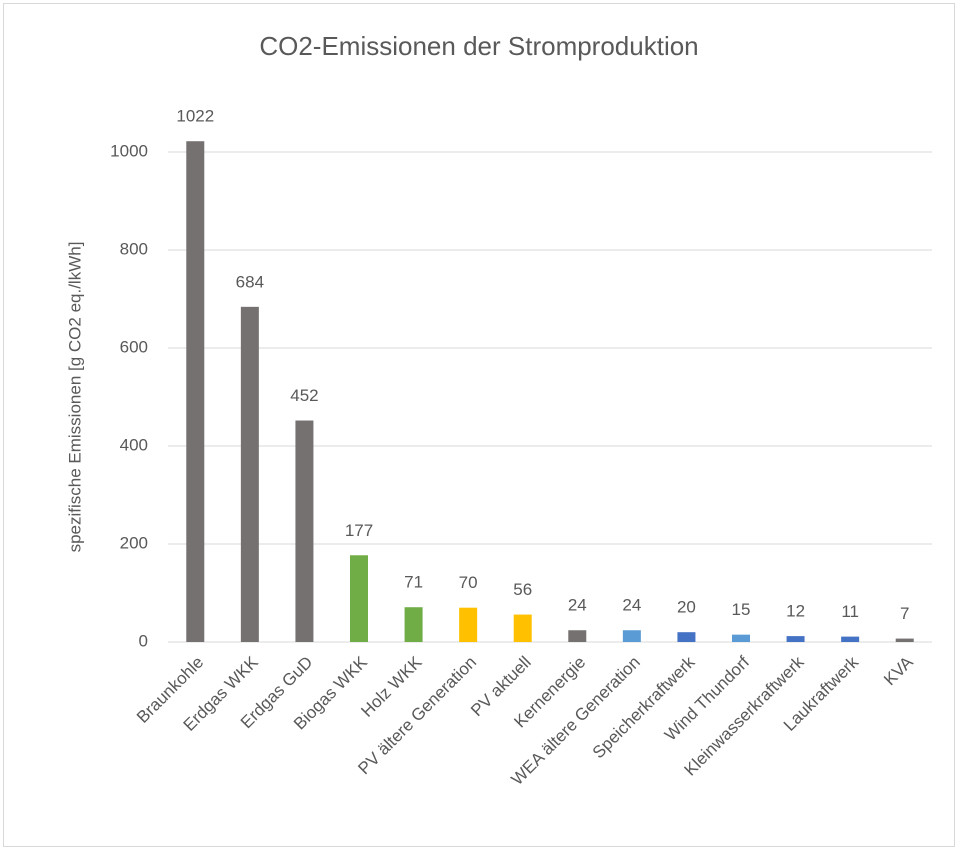  Describe the element at coordinates (134, 444) in the screenshot. I see `y-tick-label: 400` at that location.